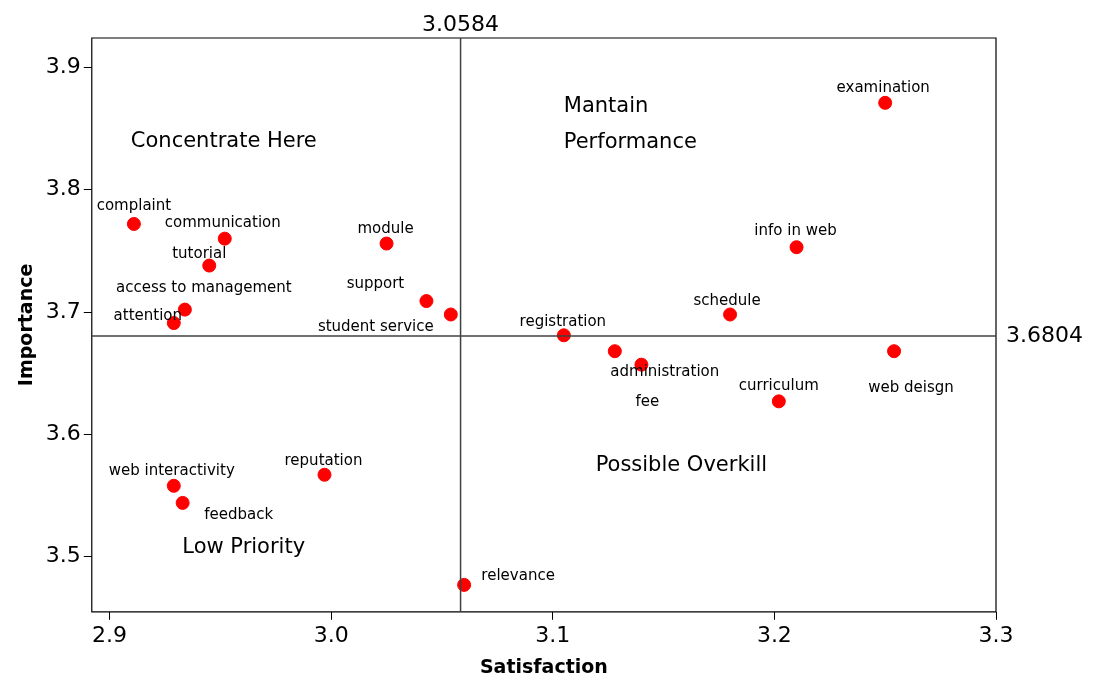 The height and width of the screenshot is (695, 1094). I want to click on annotation: info in web, so click(795, 230).